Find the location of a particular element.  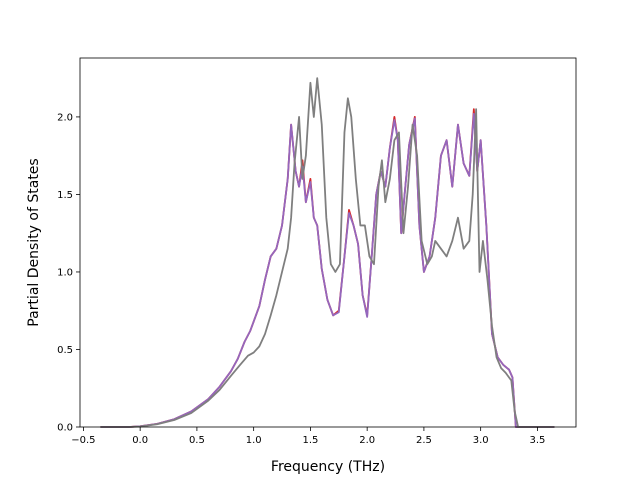

x-tick-label: 2.5 is located at coordinates (424, 440).